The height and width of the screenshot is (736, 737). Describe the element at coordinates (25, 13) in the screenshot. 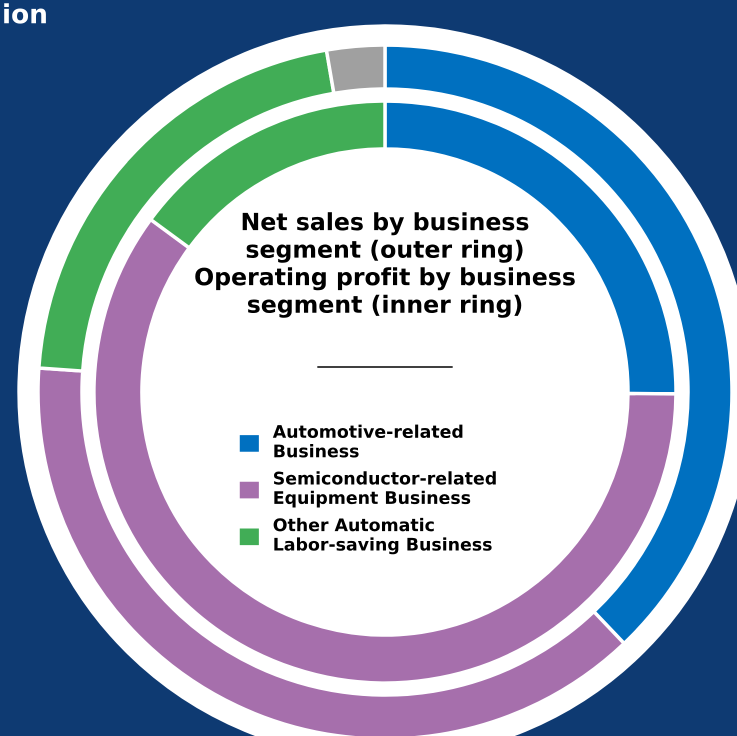

I see `text: ion` at that location.